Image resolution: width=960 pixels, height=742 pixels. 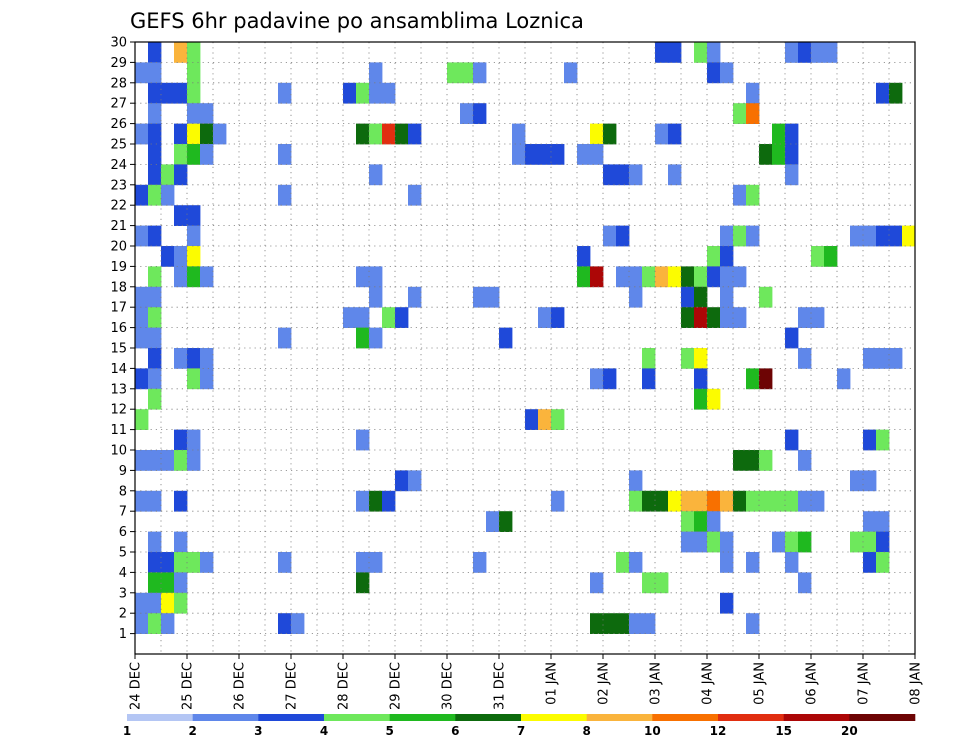 I want to click on colorbar-label: 7, so click(x=521, y=731).